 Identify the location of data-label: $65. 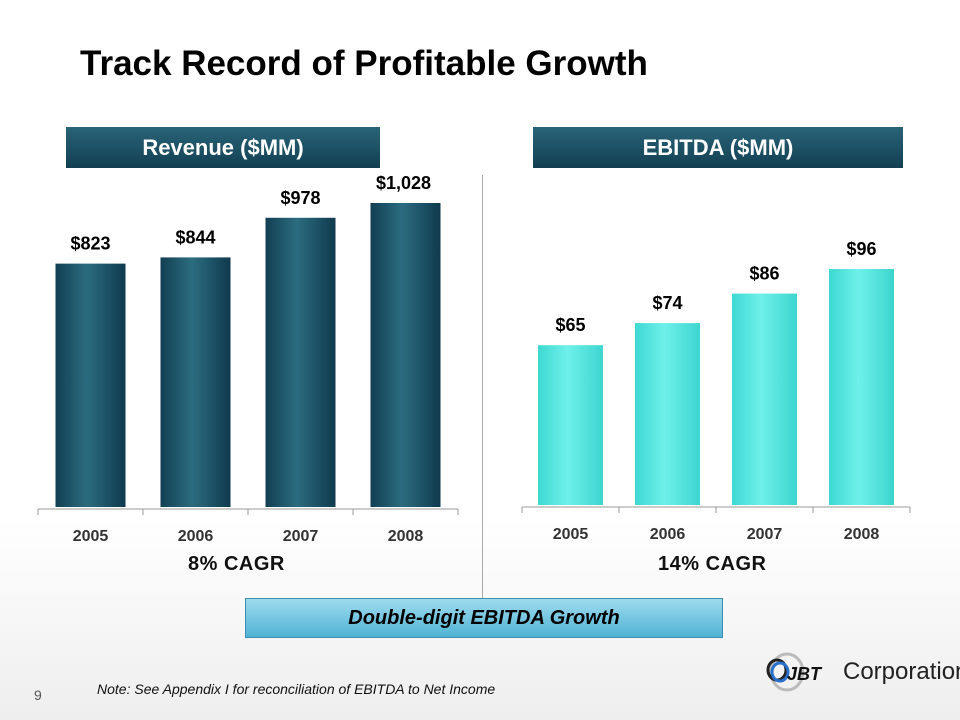
(570, 325).